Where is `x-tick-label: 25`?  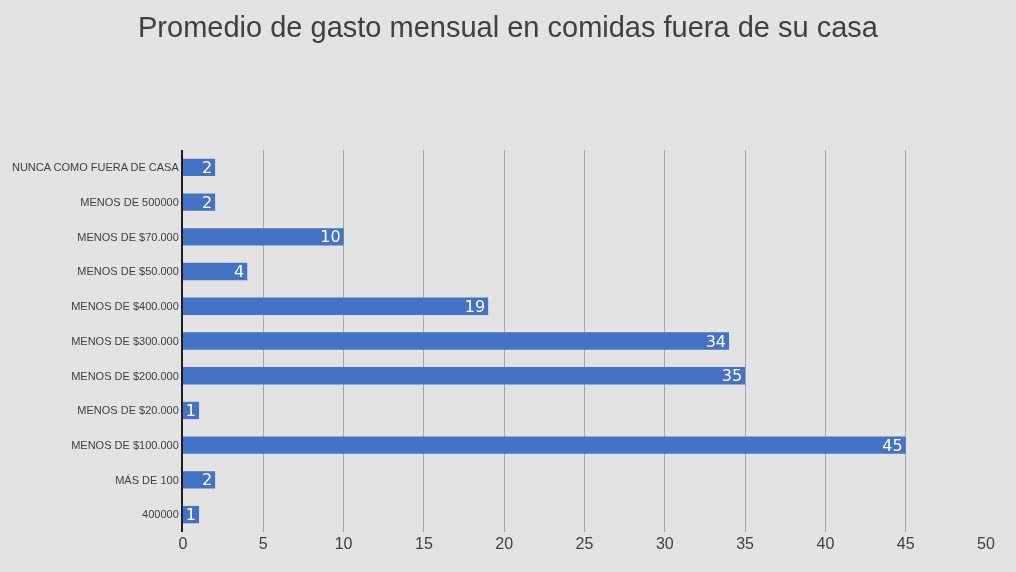
x-tick-label: 25 is located at coordinates (584, 543).